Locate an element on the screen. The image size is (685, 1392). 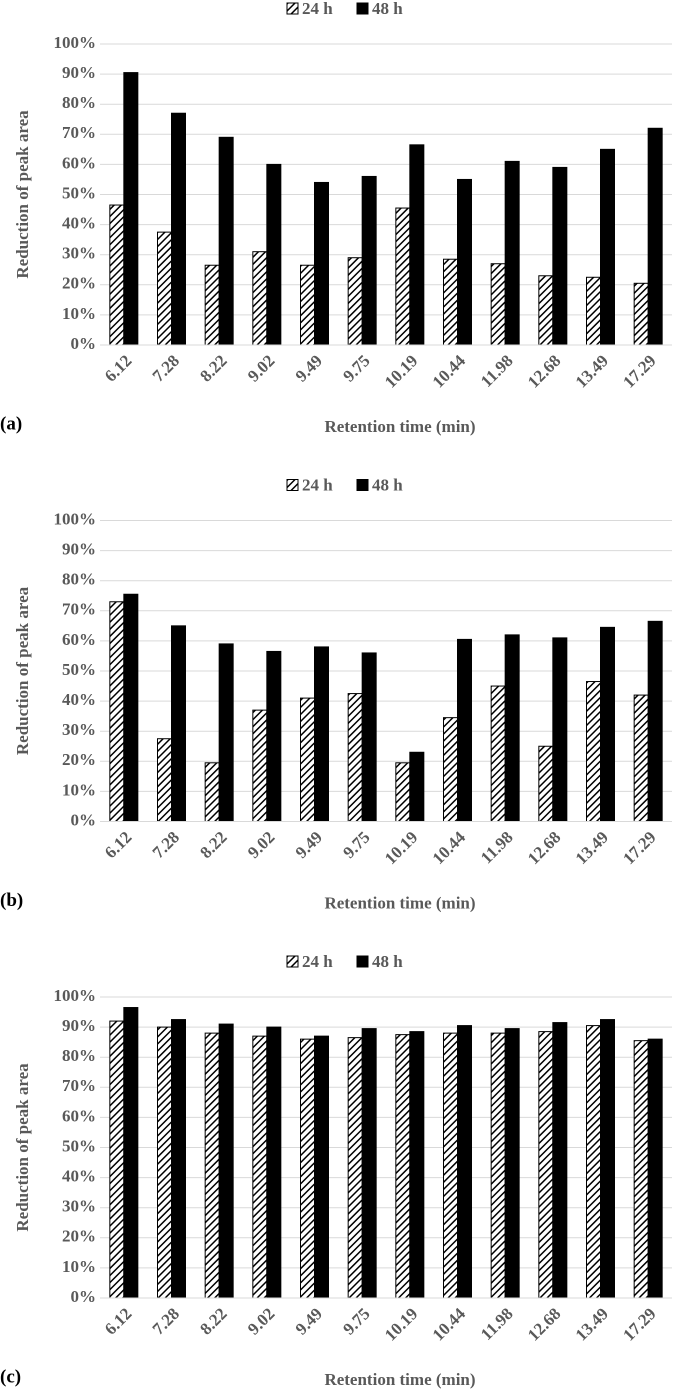
panel-label: (a) is located at coordinates (11, 423).